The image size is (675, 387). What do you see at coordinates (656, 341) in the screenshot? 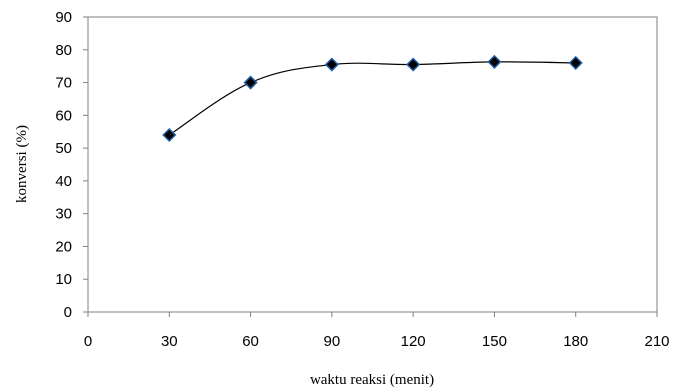
I see `x-tick-label: 210` at bounding box center [656, 341].